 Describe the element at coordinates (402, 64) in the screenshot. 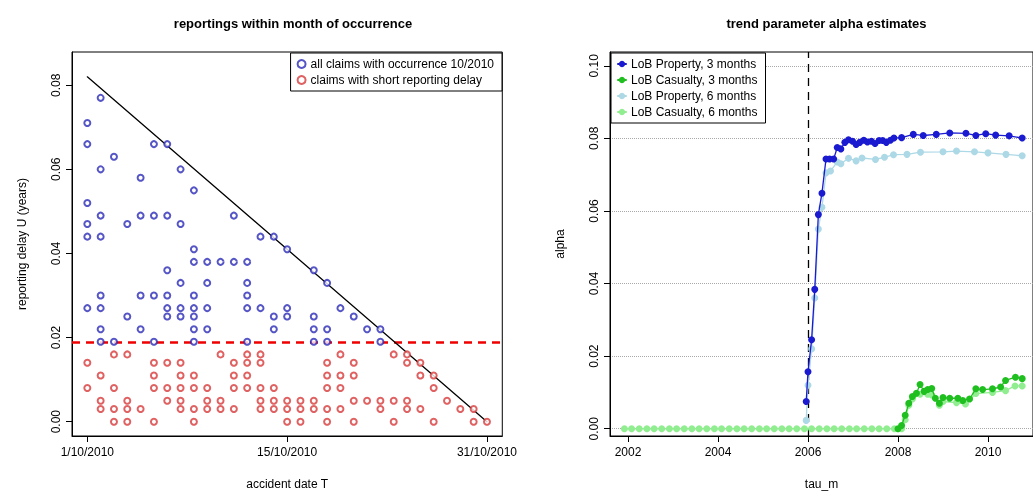

I see `legend-label: all claims with occurrence 10/2010` at that location.